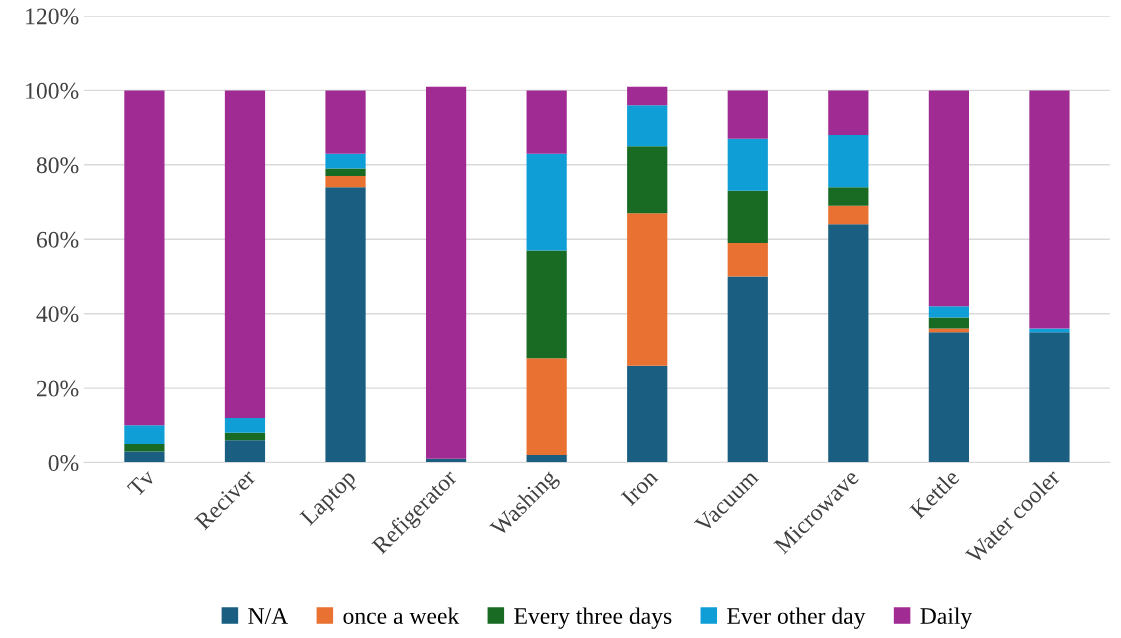 This screenshot has width=1121, height=638. What do you see at coordinates (401, 616) in the screenshot?
I see `legend-label: once a week` at bounding box center [401, 616].